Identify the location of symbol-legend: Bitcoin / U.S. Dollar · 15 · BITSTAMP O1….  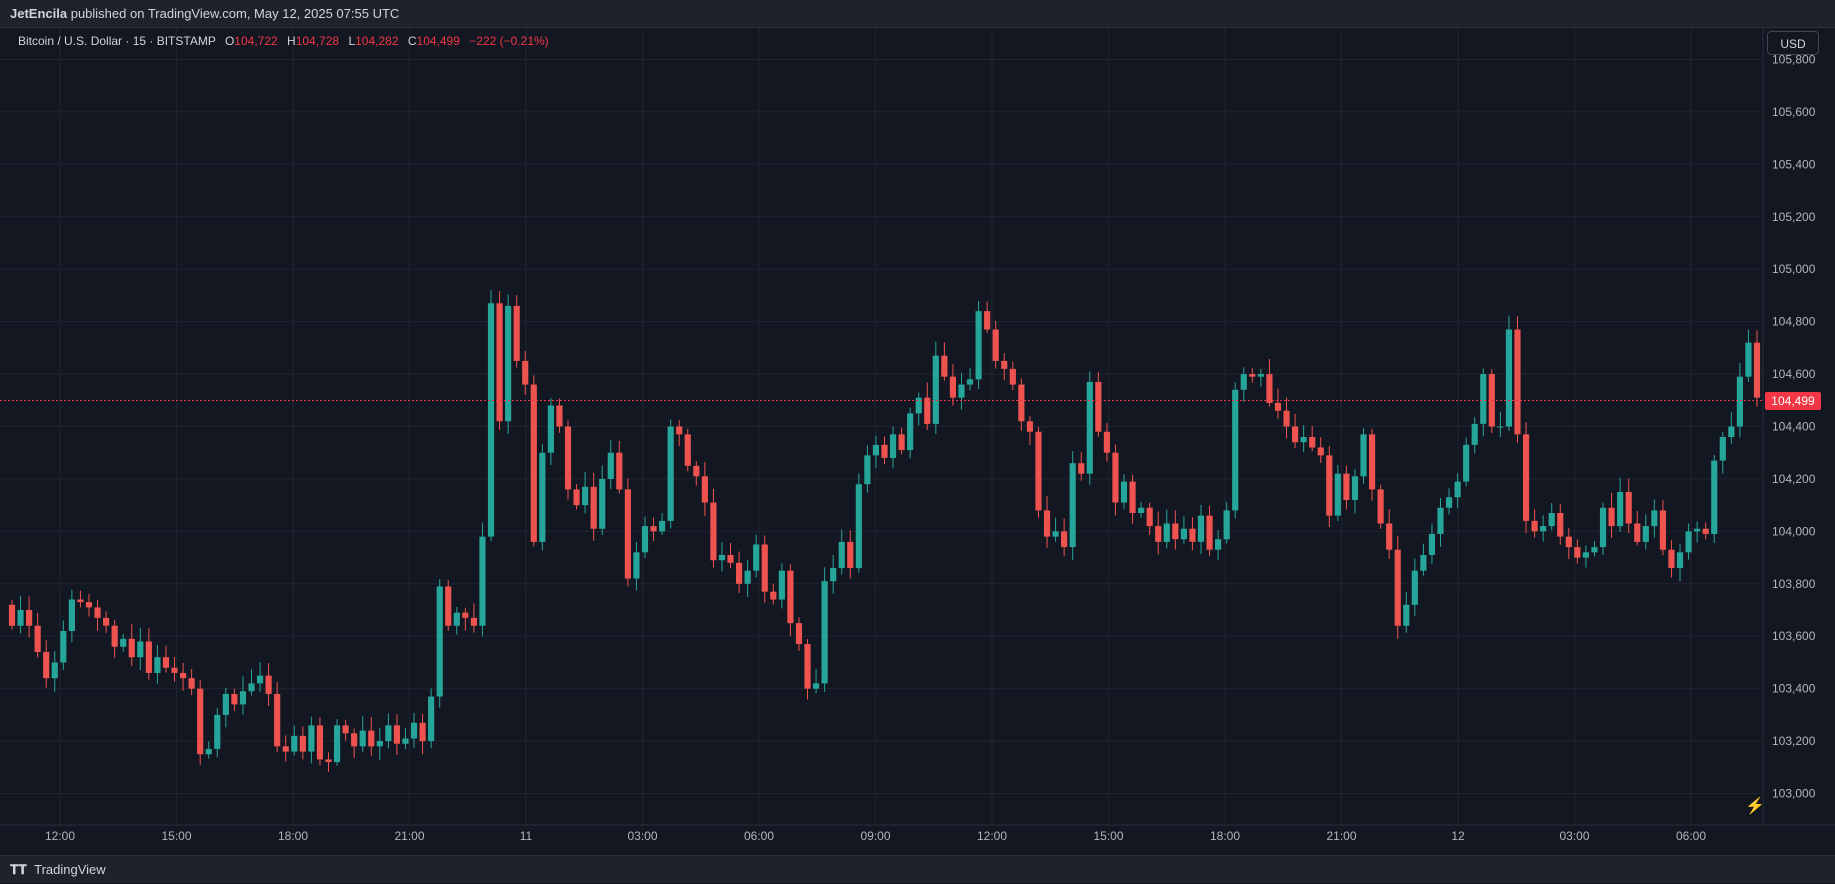
(283, 41).